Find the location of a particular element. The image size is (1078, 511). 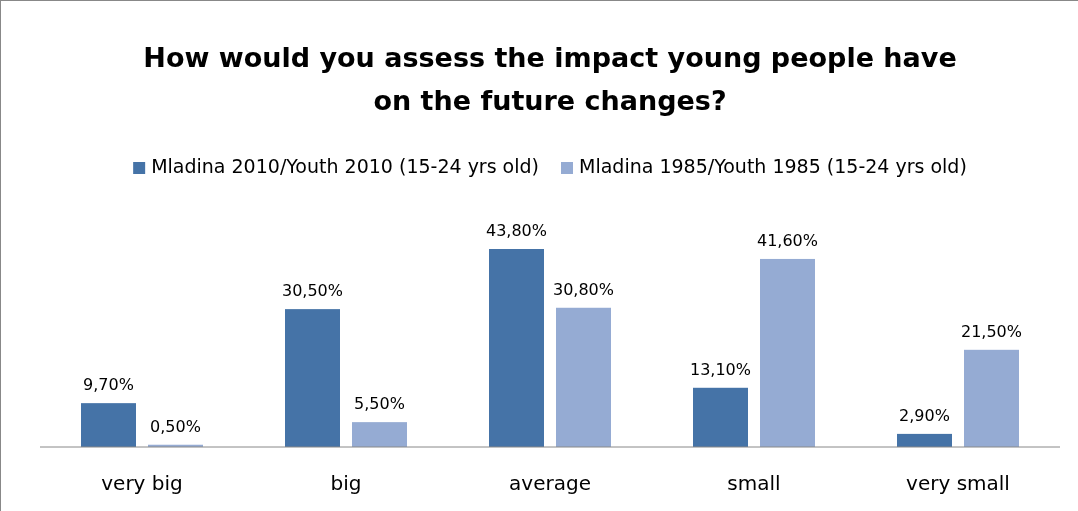

x-tick-label: very small is located at coordinates (958, 483).